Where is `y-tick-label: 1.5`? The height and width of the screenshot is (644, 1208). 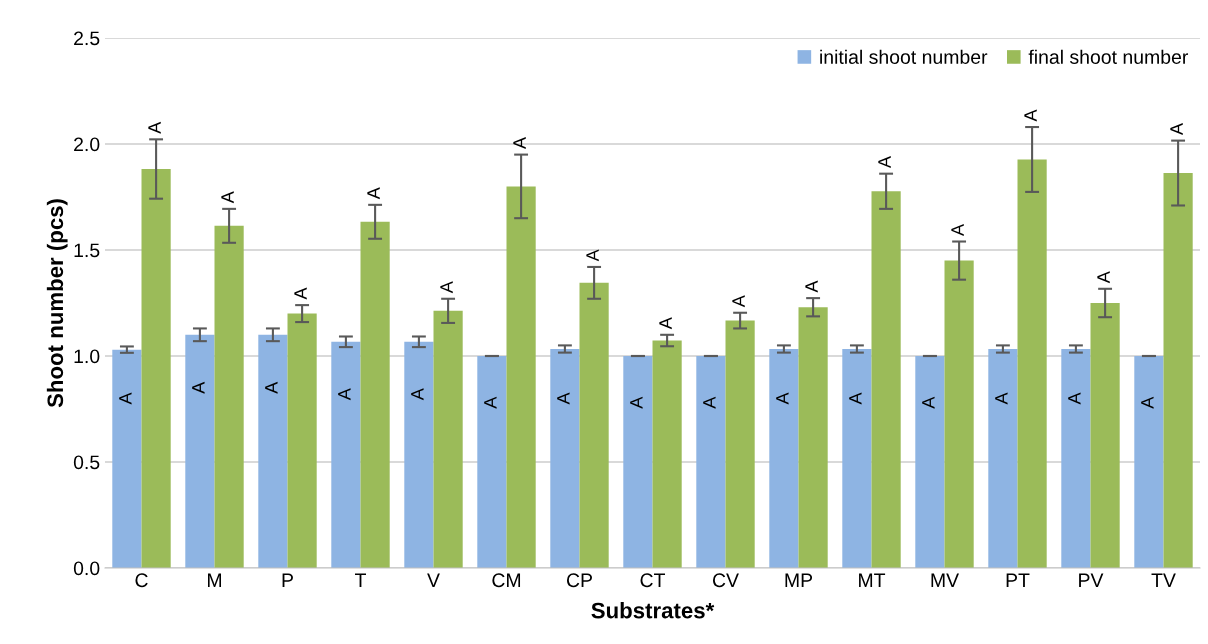
y-tick-label: 1.5 is located at coordinates (87, 250).